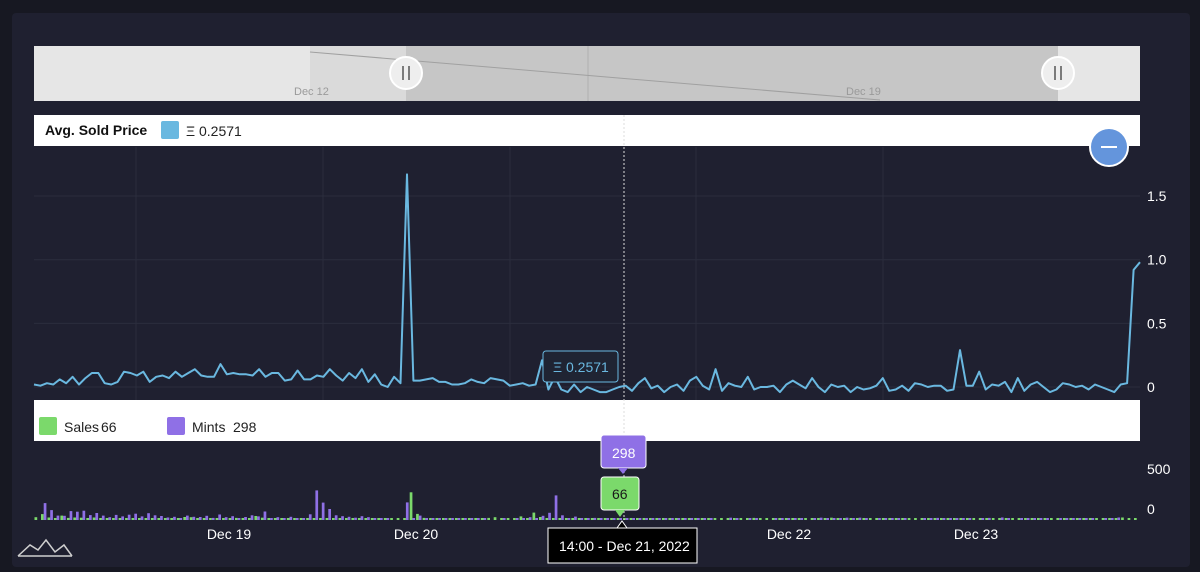 The height and width of the screenshot is (572, 1200). What do you see at coordinates (1109, 147) in the screenshot?
I see `zoom-out-button` at bounding box center [1109, 147].